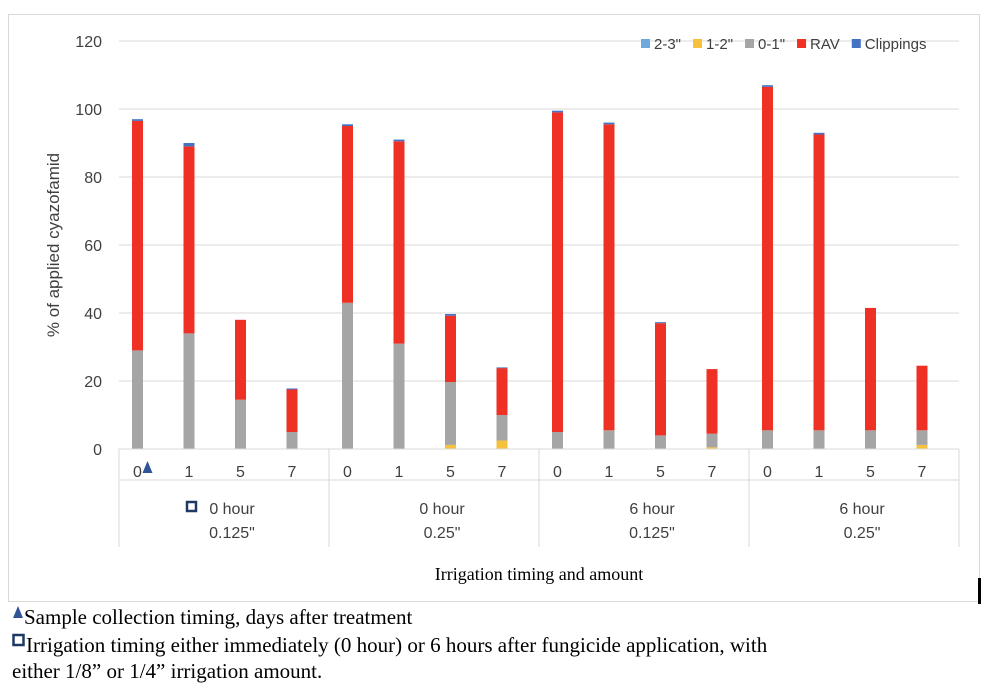  Describe the element at coordinates (18, 640) in the screenshot. I see `square-marker-icon` at that location.